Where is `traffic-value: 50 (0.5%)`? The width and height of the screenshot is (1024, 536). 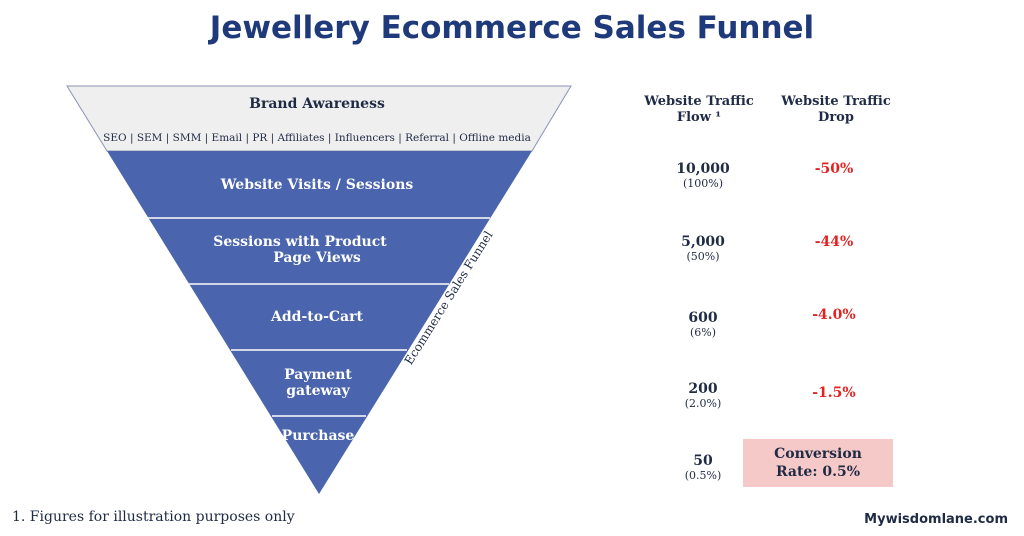
traffic-value: 50 (0.5%) is located at coordinates (703, 467).